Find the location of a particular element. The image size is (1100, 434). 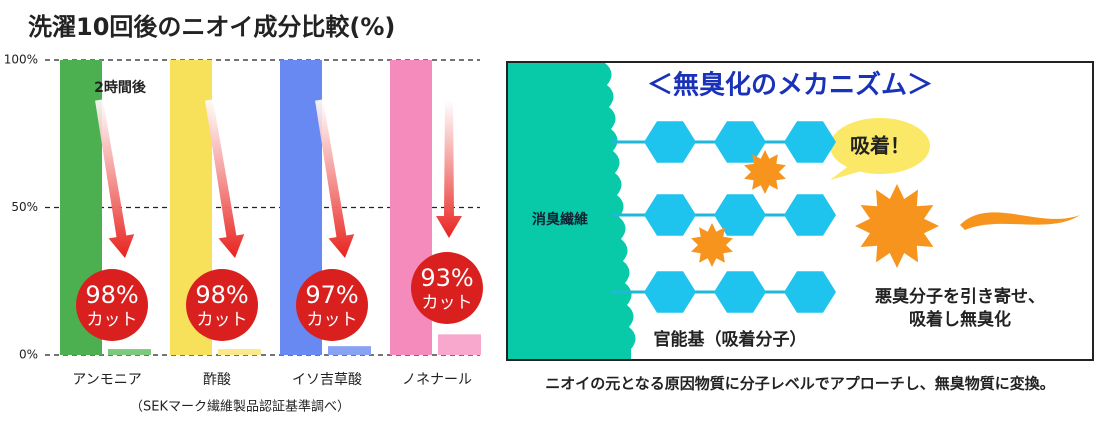

callout-value: 93% is located at coordinates (446, 278).